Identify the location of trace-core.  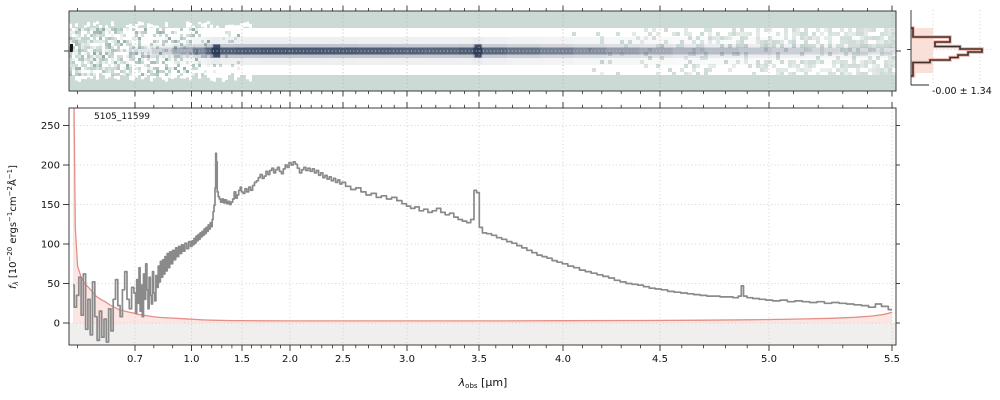
(722, 51).